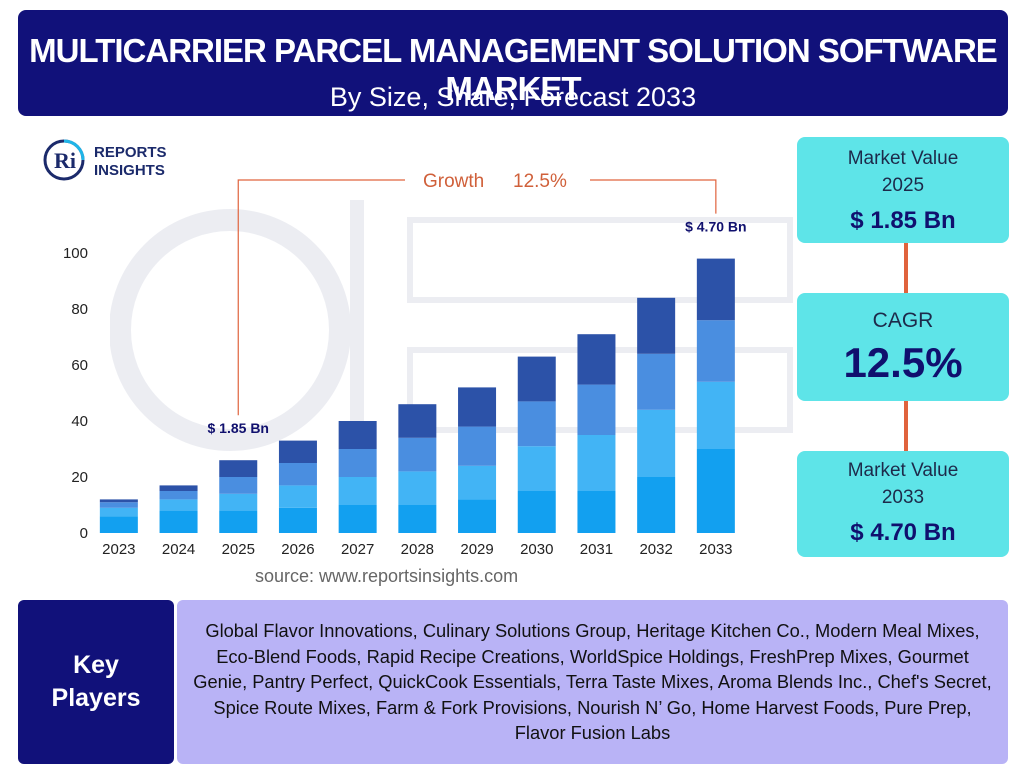 This screenshot has height=768, width=1024. Describe the element at coordinates (536, 549) in the screenshot. I see `x-tick-label: 2030` at that location.